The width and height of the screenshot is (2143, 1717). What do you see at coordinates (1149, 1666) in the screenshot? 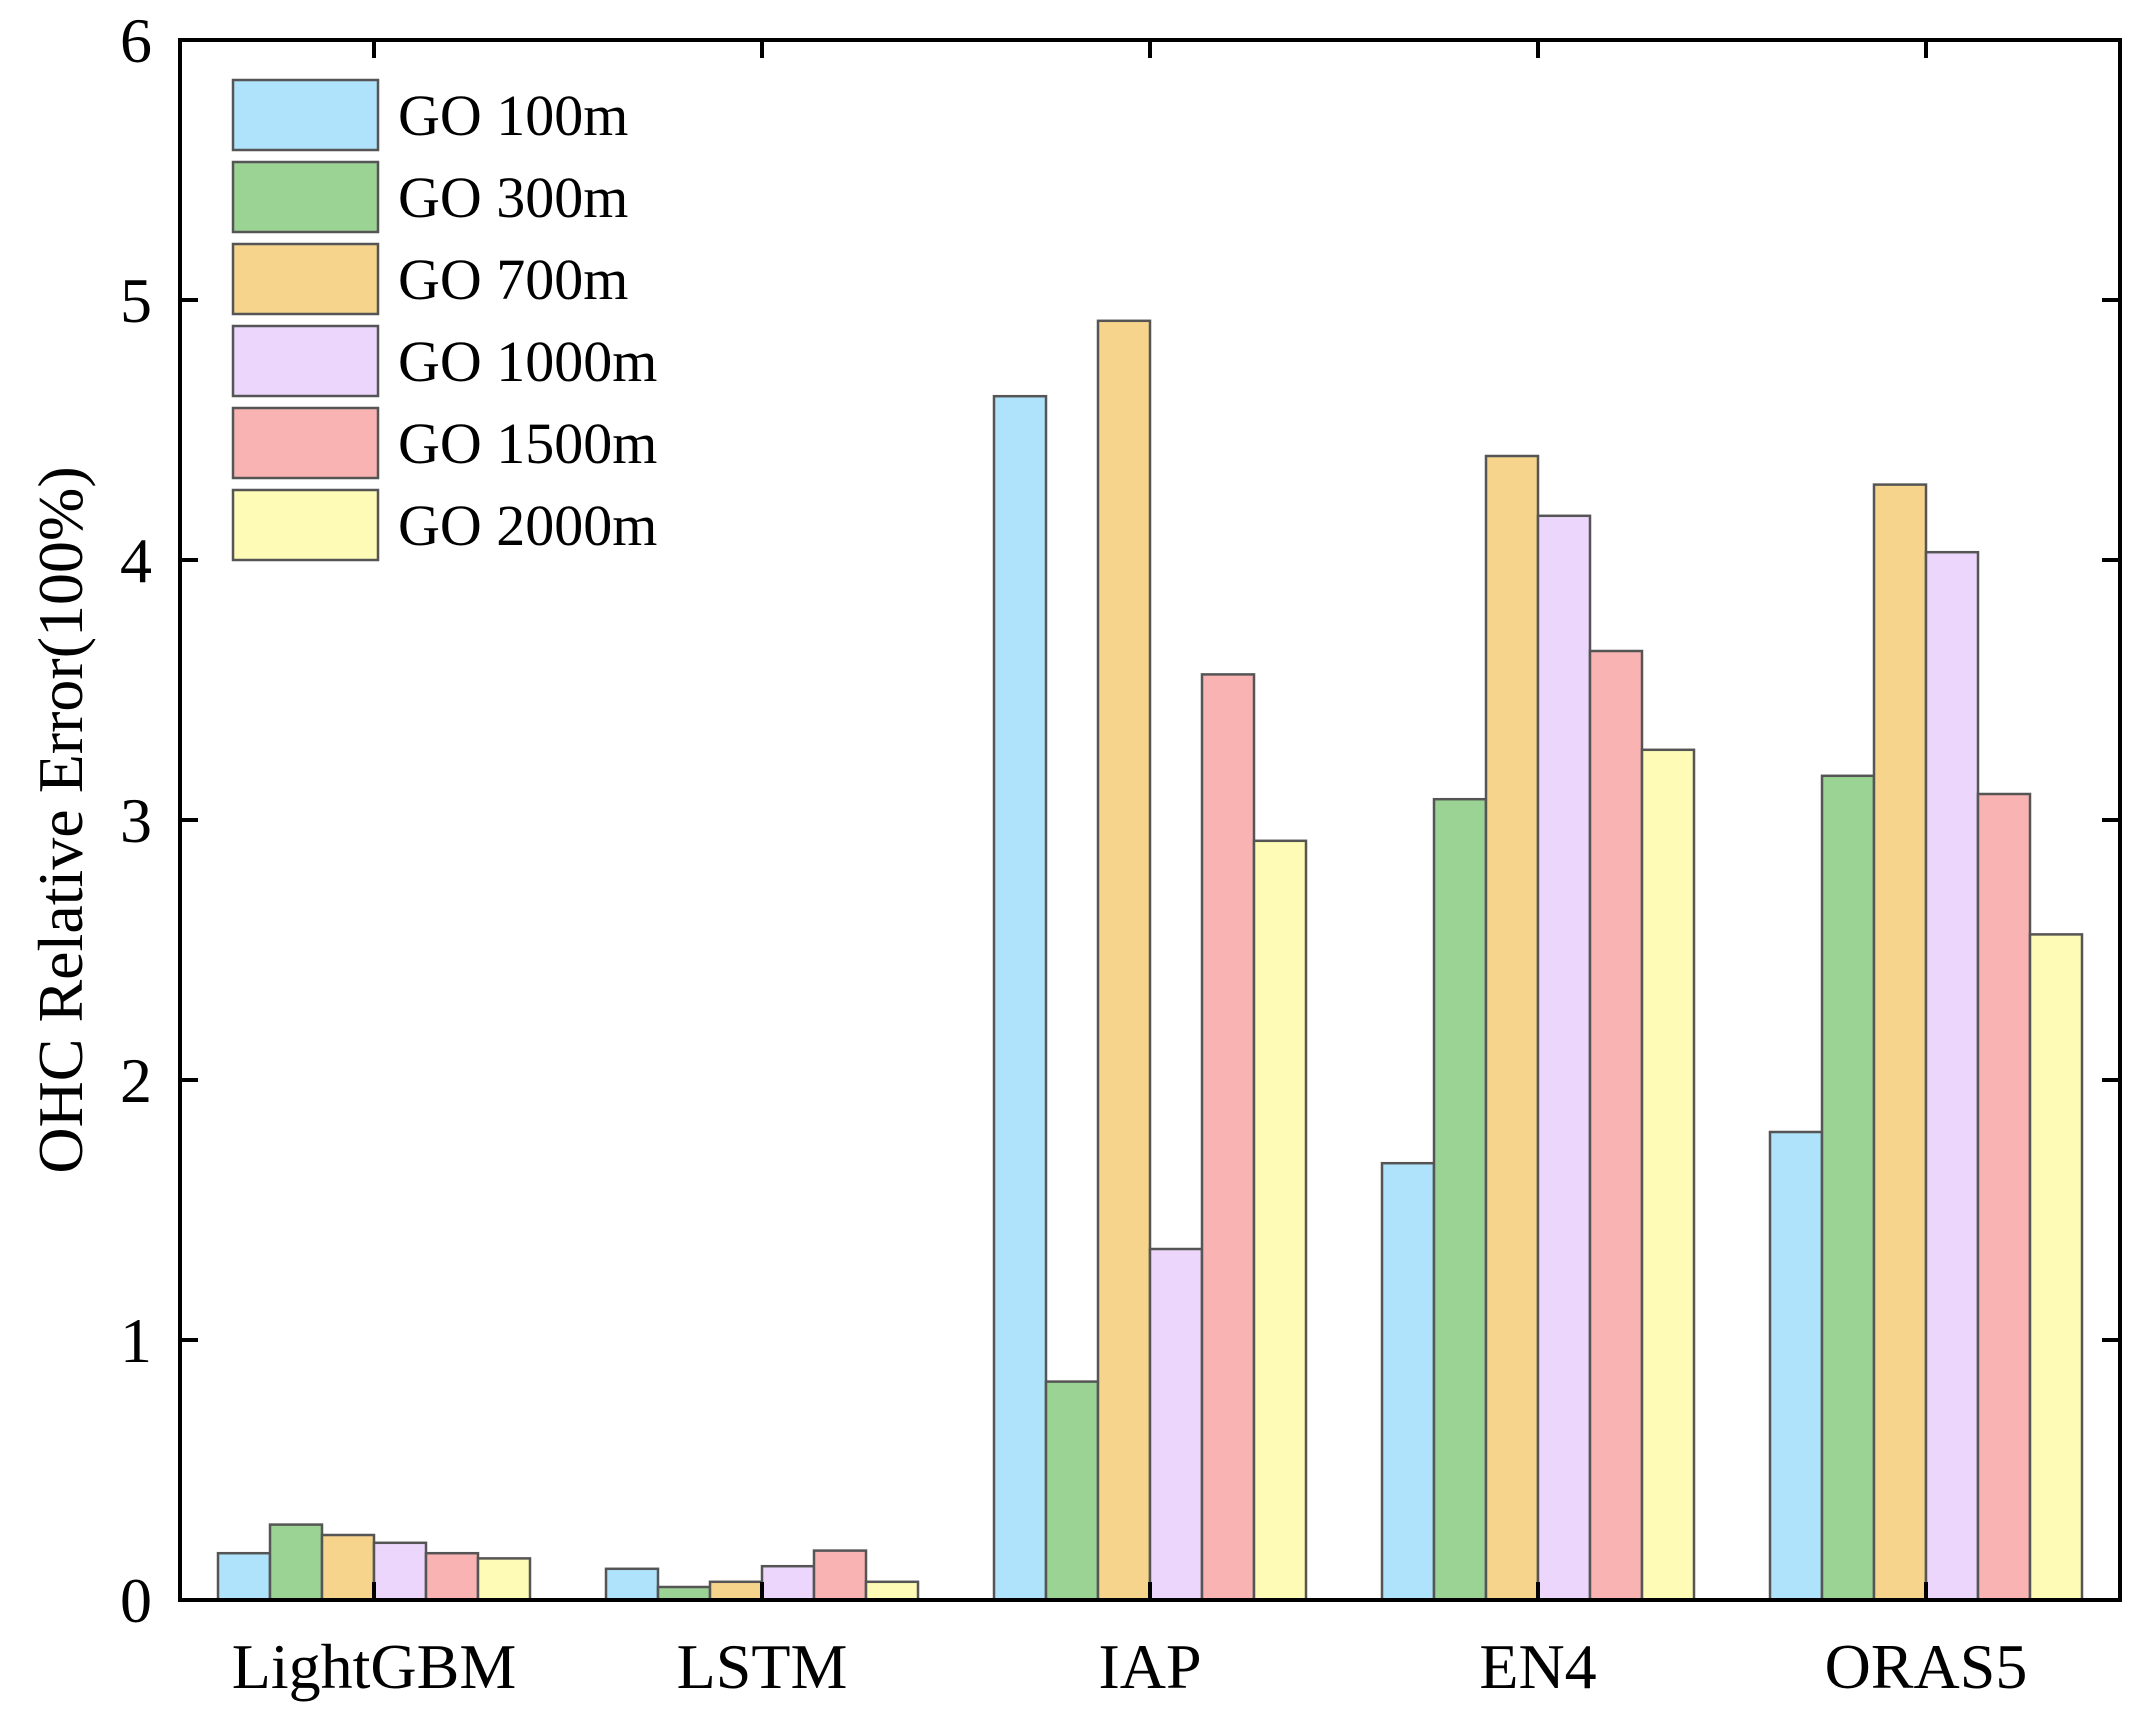
I see `x-tick-label-iap: IAP` at bounding box center [1149, 1666].